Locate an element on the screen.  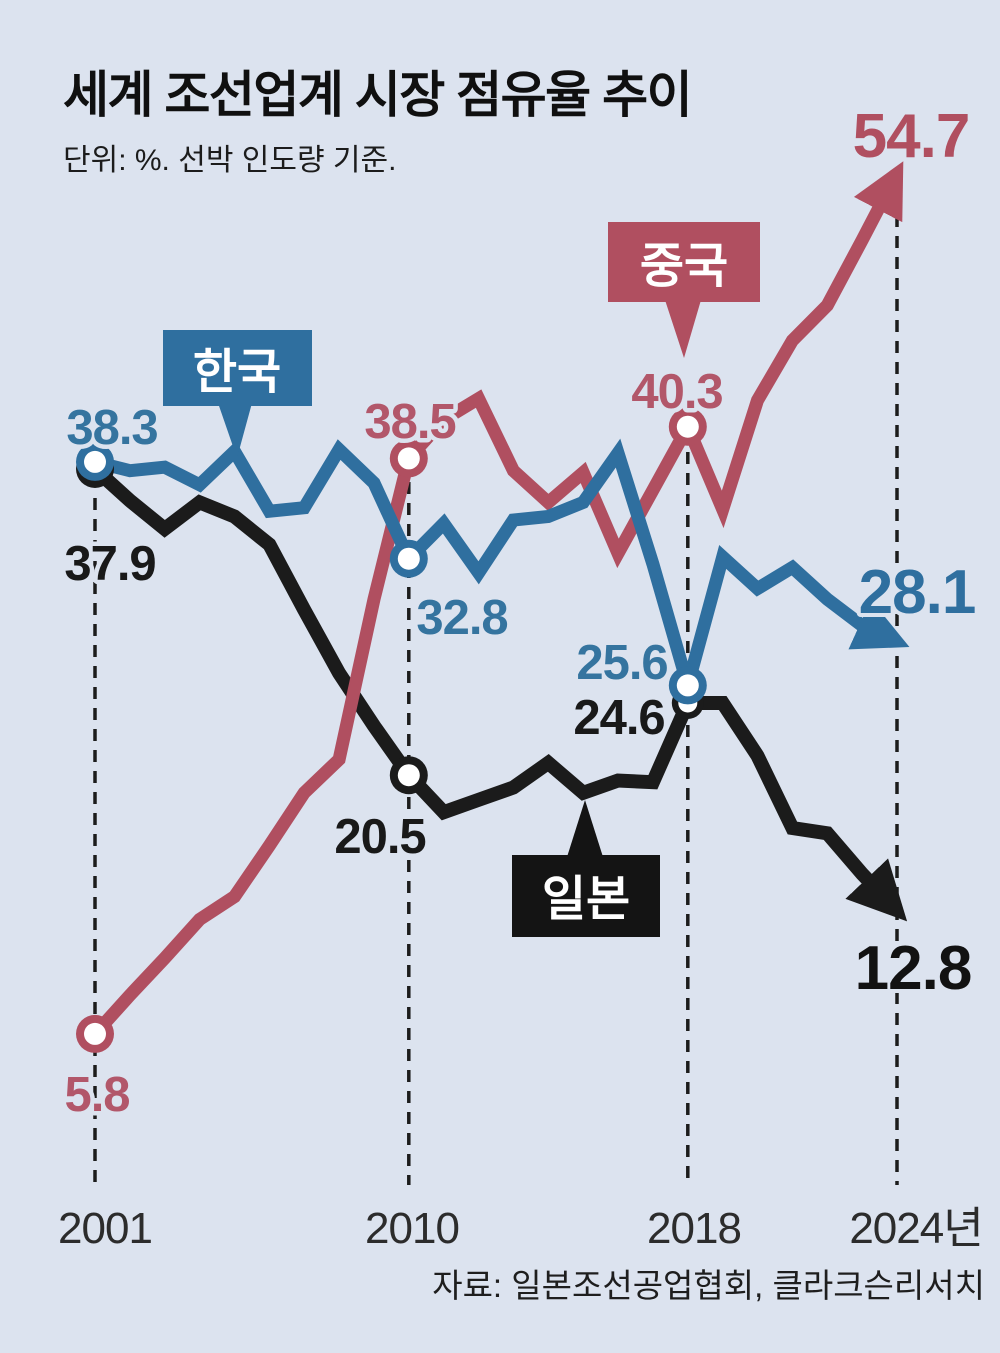
korea-series-tag: 한국 is located at coordinates (237, 394).